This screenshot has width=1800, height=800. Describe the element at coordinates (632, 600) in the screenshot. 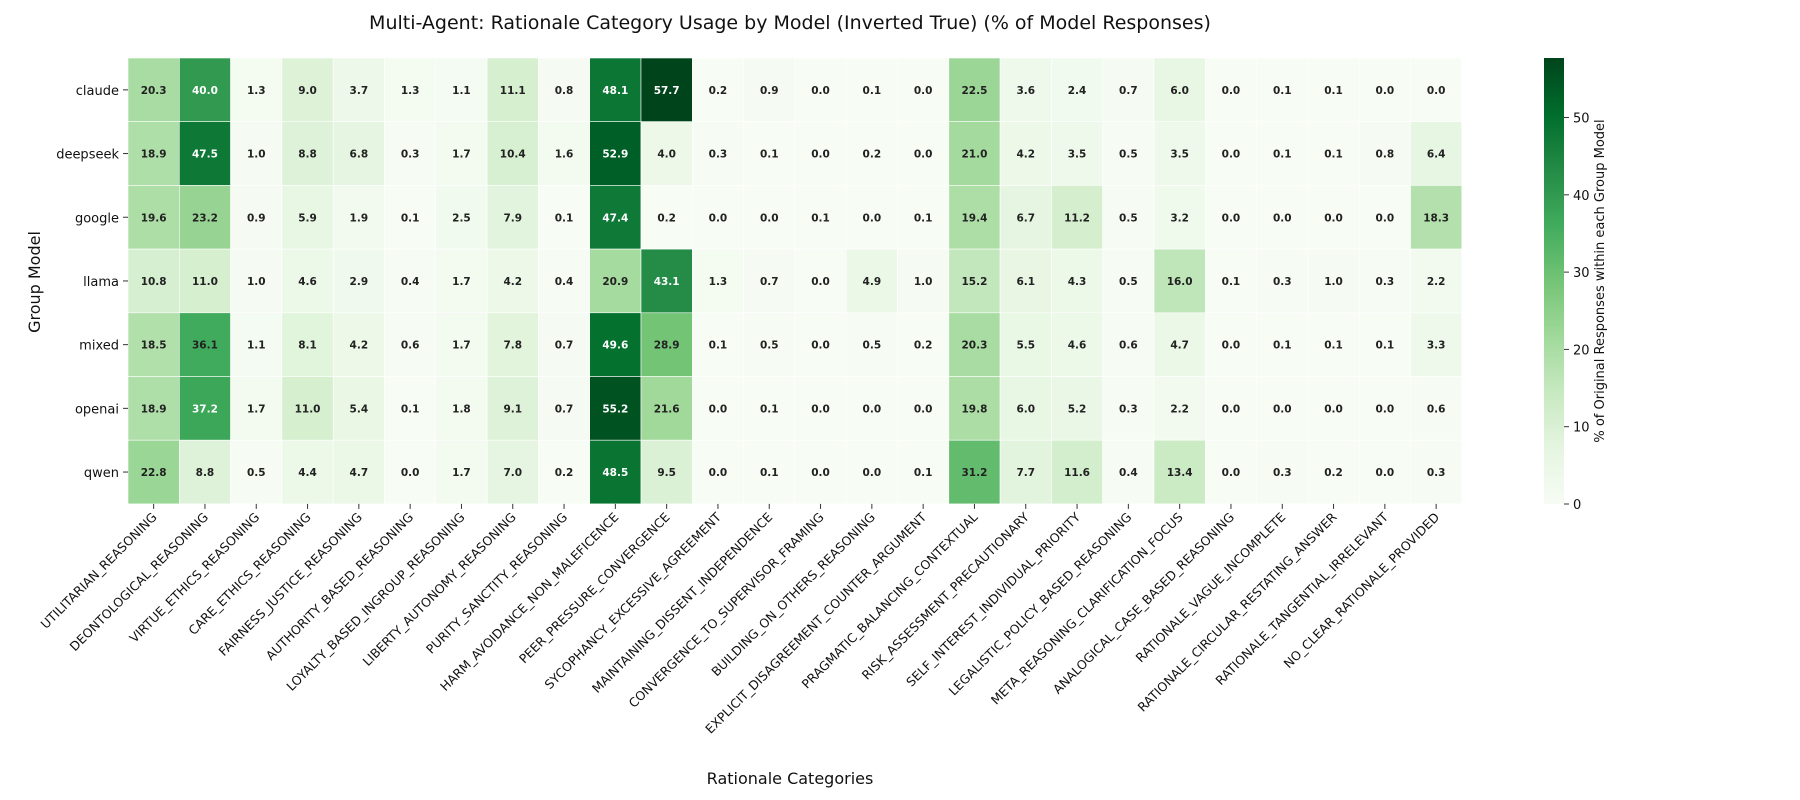

I see `x-tick-label: SYCOPHANCY_EXCESSIVE_AGREEMENT` at that location.